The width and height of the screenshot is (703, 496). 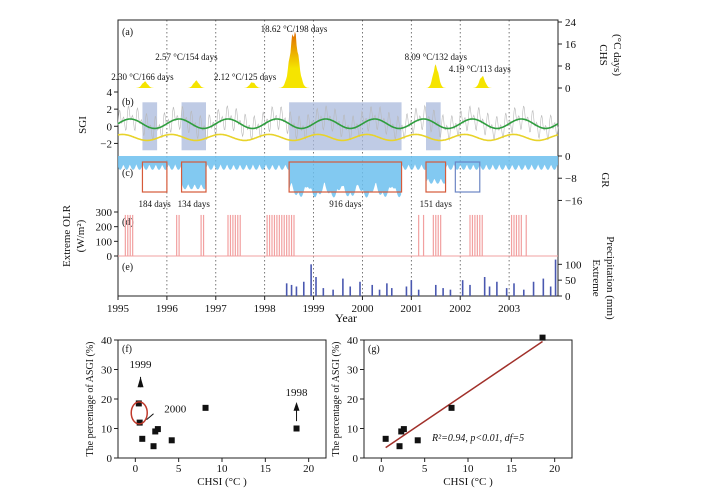 What do you see at coordinates (605, 180) in the screenshot?
I see `panel-c-ylabel: GR` at bounding box center [605, 180].